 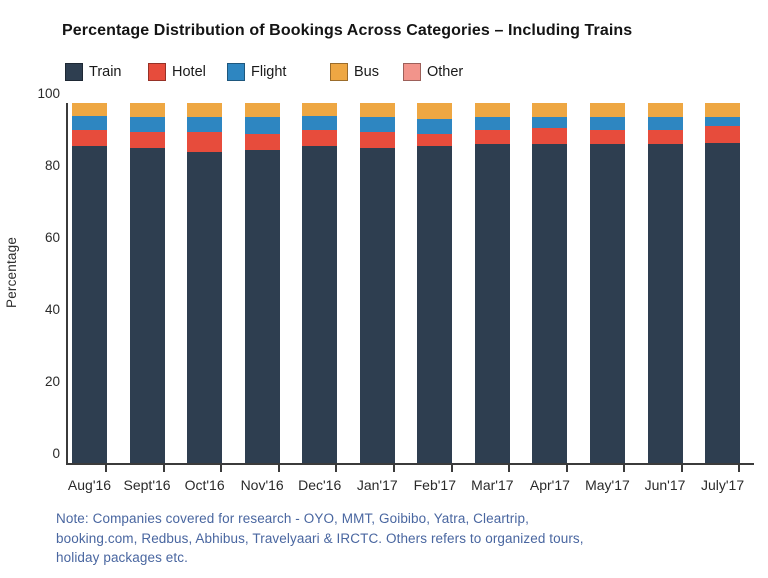 What do you see at coordinates (445, 72) in the screenshot?
I see `legend-label: Other` at bounding box center [445, 72].